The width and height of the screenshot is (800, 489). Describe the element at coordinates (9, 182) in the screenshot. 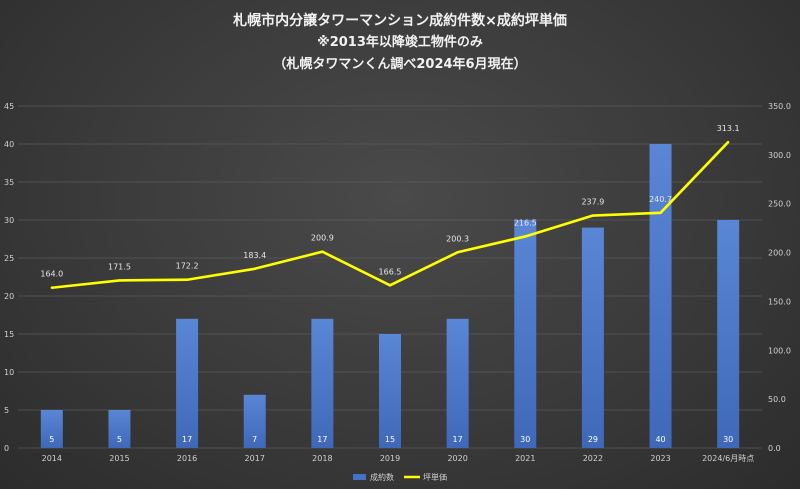

I see `y-left-tick-label: 35` at that location.